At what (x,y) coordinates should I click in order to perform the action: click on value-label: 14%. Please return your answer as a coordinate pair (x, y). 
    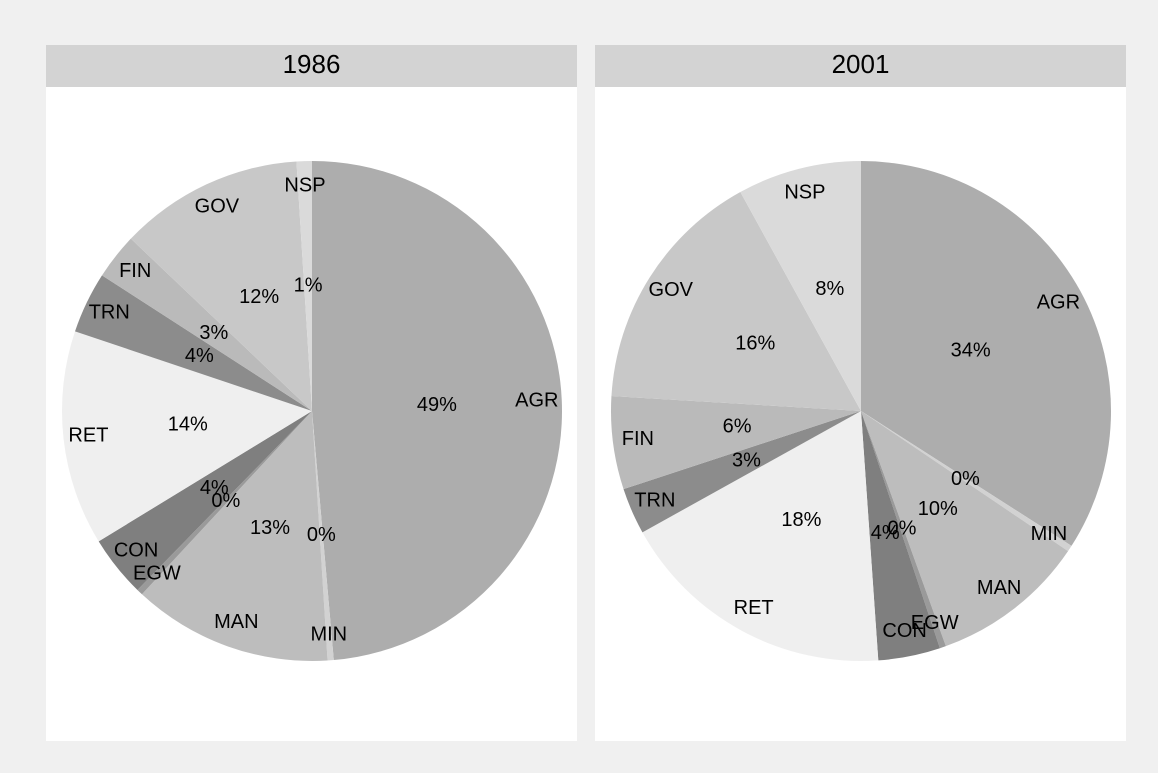
    Looking at the image, I should click on (188, 424).